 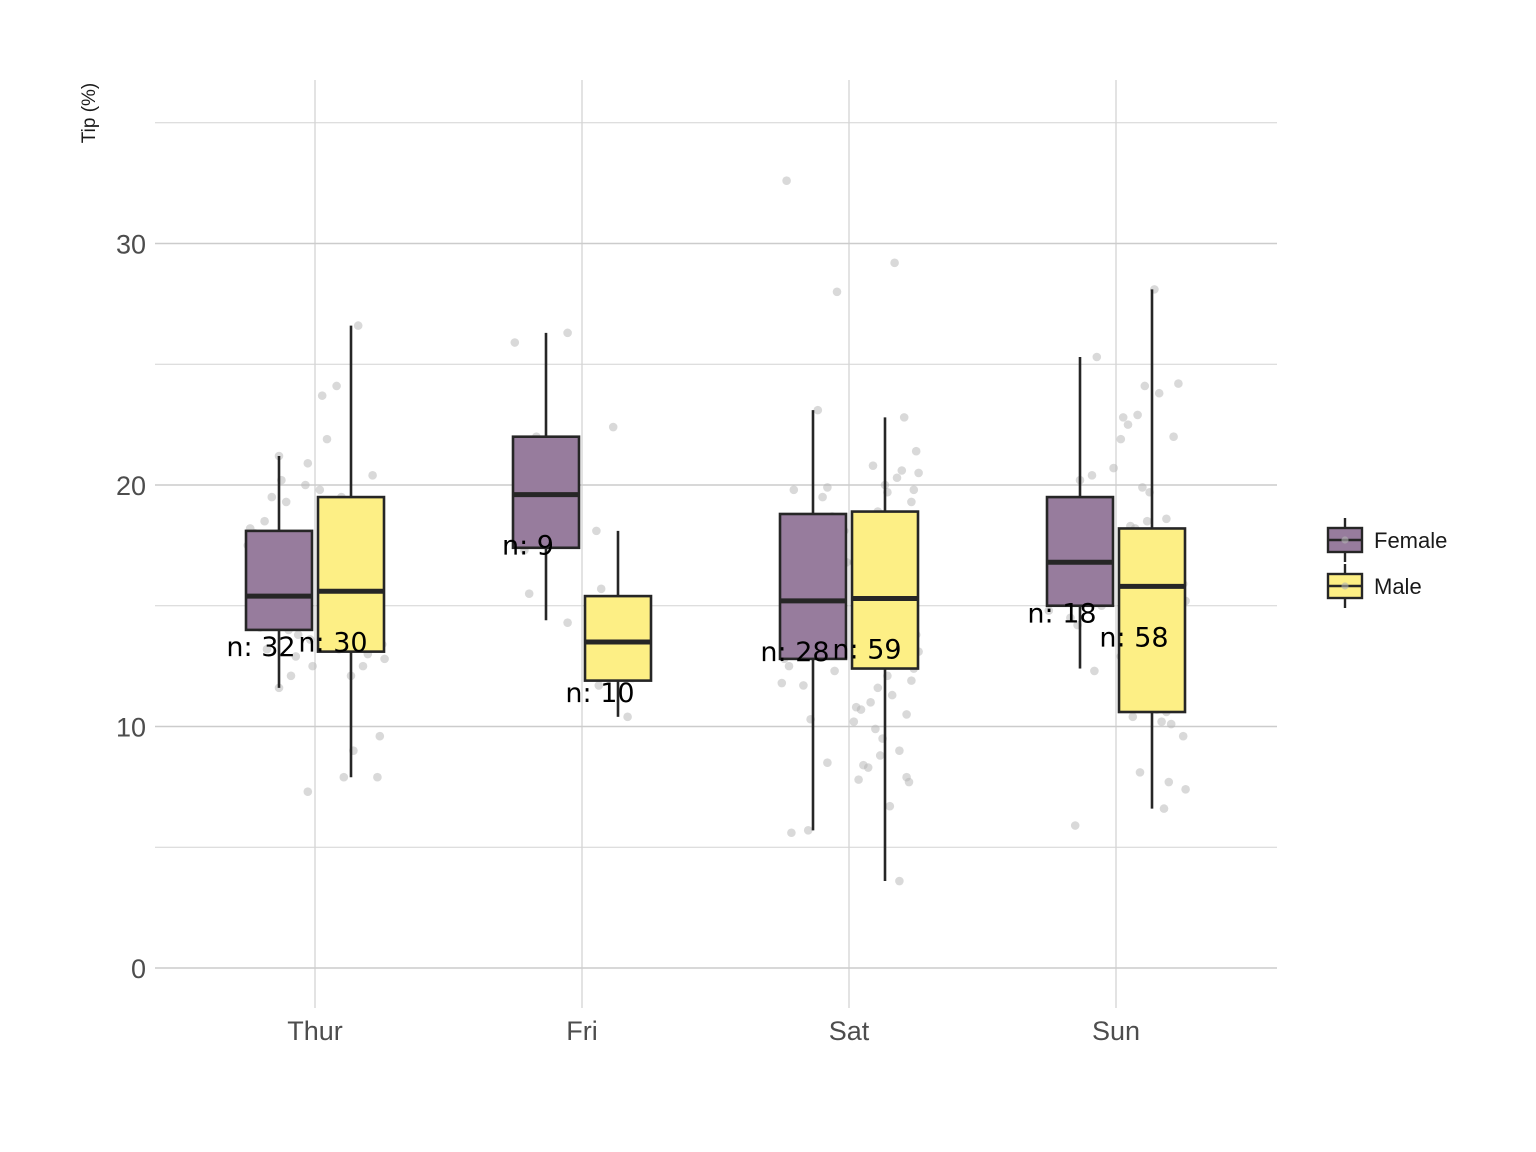 What do you see at coordinates (794, 652) in the screenshot?
I see `count-label-female-sat: n: 28` at bounding box center [794, 652].